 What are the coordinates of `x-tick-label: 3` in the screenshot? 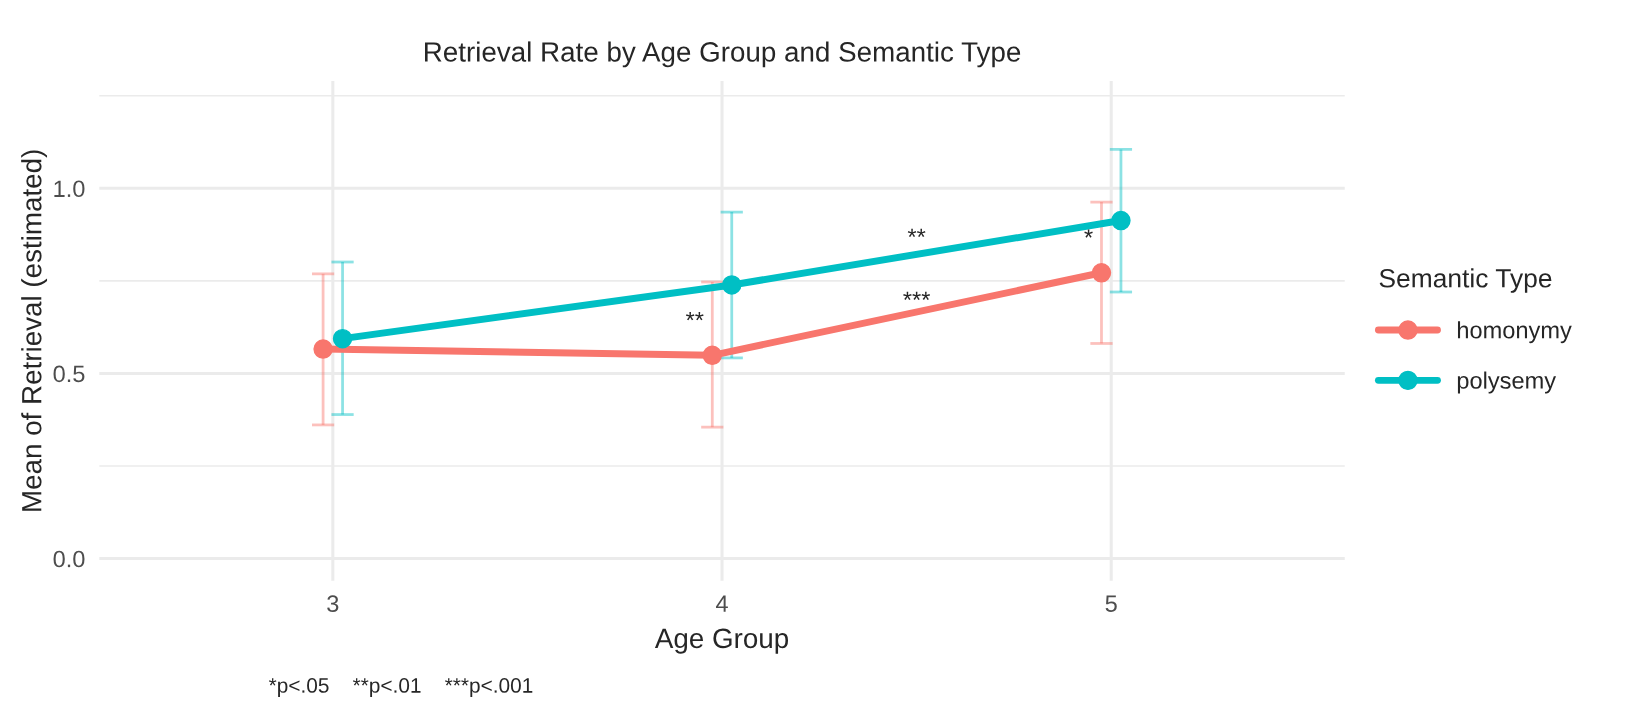 It's located at (333, 604).